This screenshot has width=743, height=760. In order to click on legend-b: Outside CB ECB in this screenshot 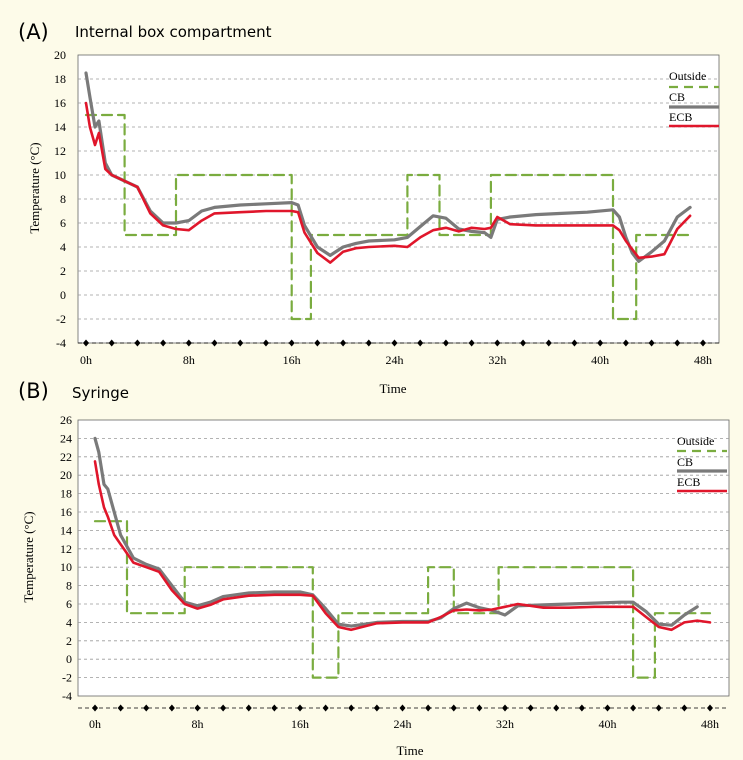, I will do `click(702, 463)`.